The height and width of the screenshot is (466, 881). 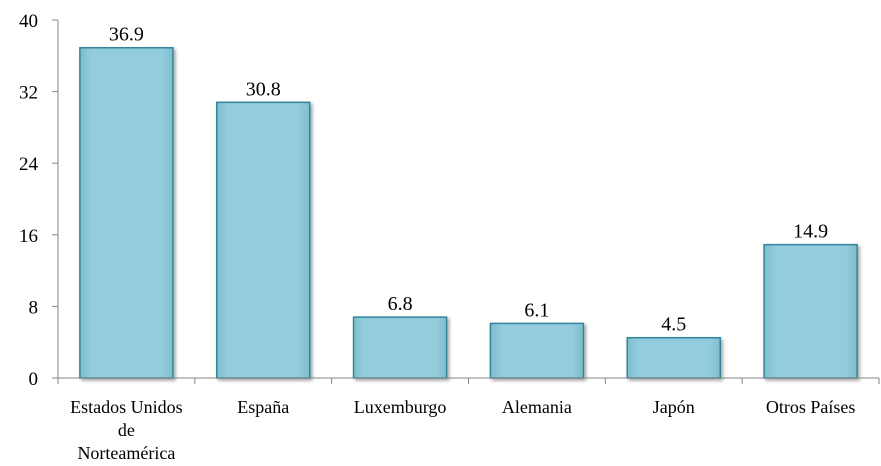 I want to click on y-tick-label: 24, so click(x=29, y=164).